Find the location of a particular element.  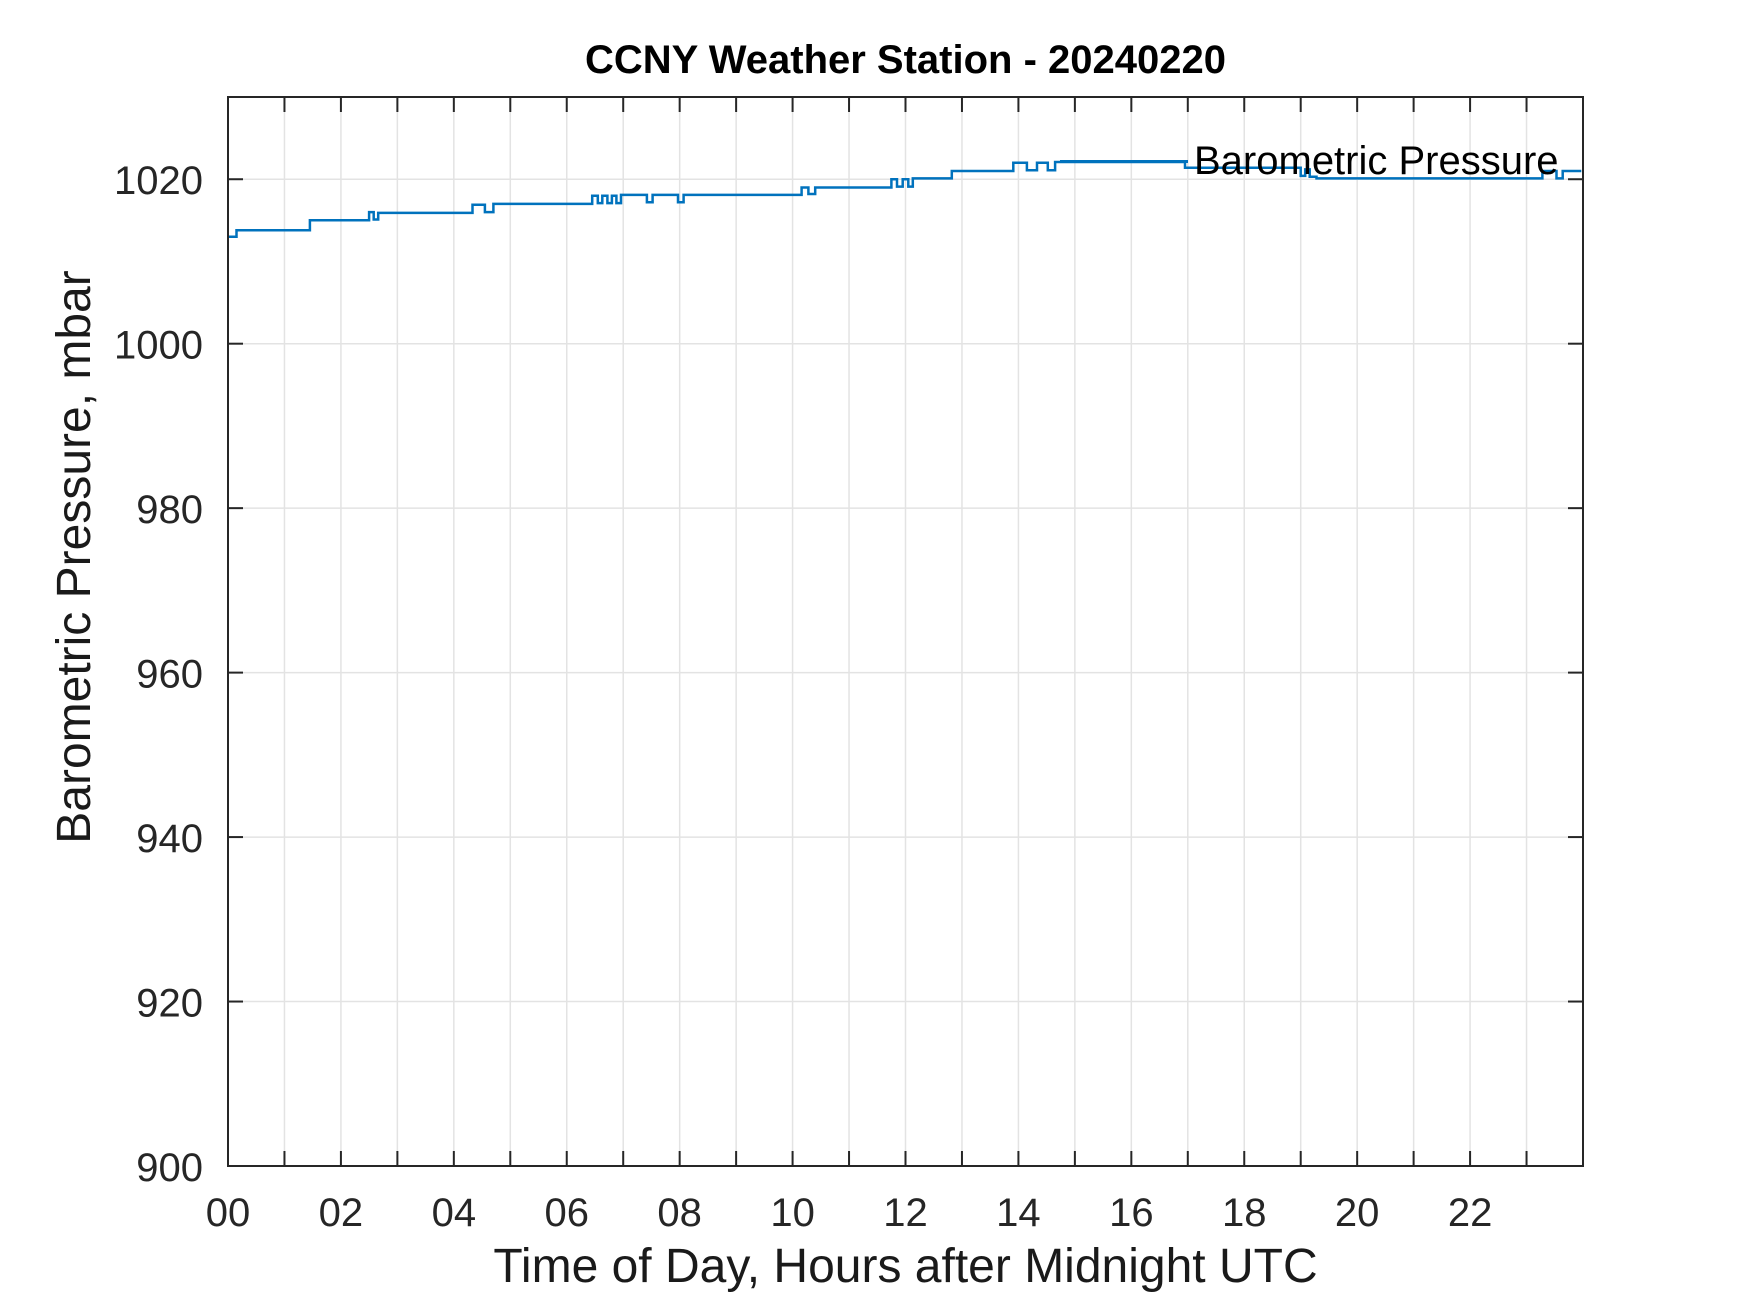

y-tick-label: 1020 is located at coordinates (158, 181).